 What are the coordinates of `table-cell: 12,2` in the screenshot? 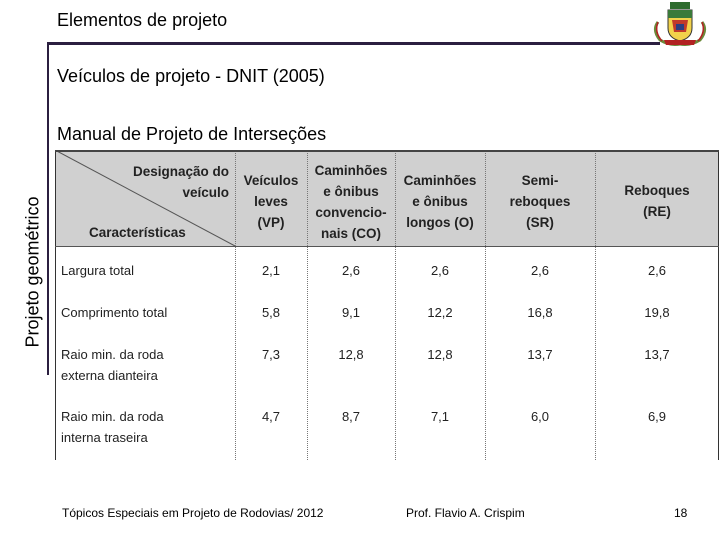 It's located at (440, 312).